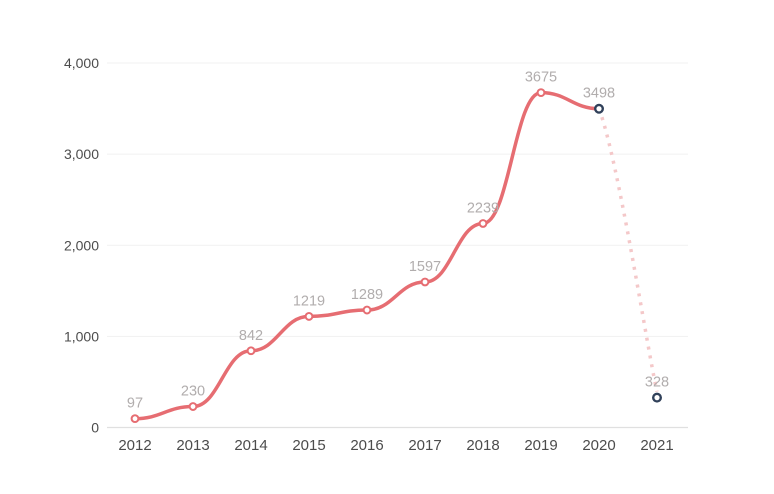 The height and width of the screenshot is (494, 774). I want to click on data-point-marker-2012, so click(135, 419).